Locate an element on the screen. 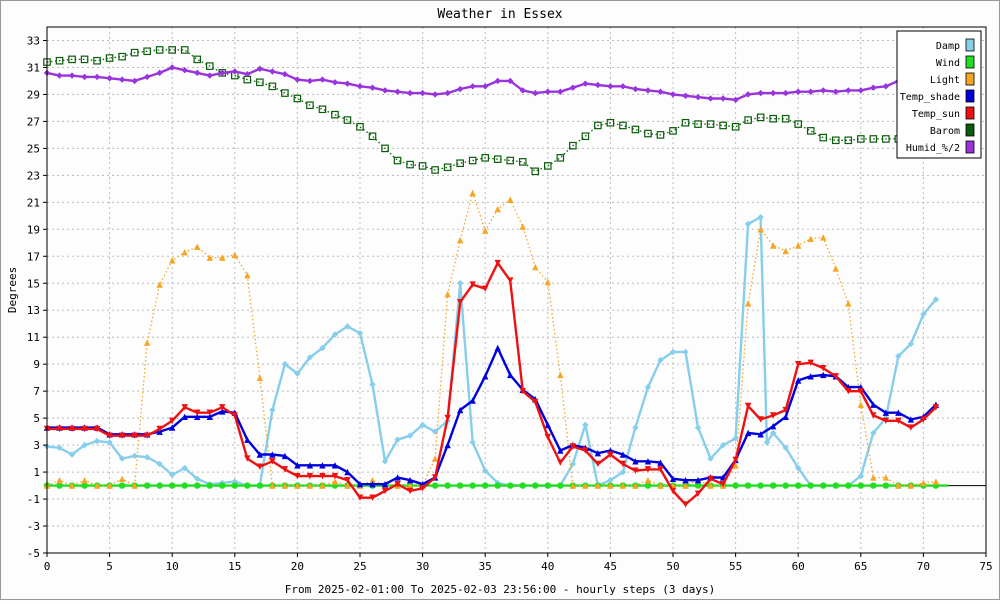 Image resolution: width=1000 pixels, height=604 pixels. x-tick-label: 30 is located at coordinates (422, 566).